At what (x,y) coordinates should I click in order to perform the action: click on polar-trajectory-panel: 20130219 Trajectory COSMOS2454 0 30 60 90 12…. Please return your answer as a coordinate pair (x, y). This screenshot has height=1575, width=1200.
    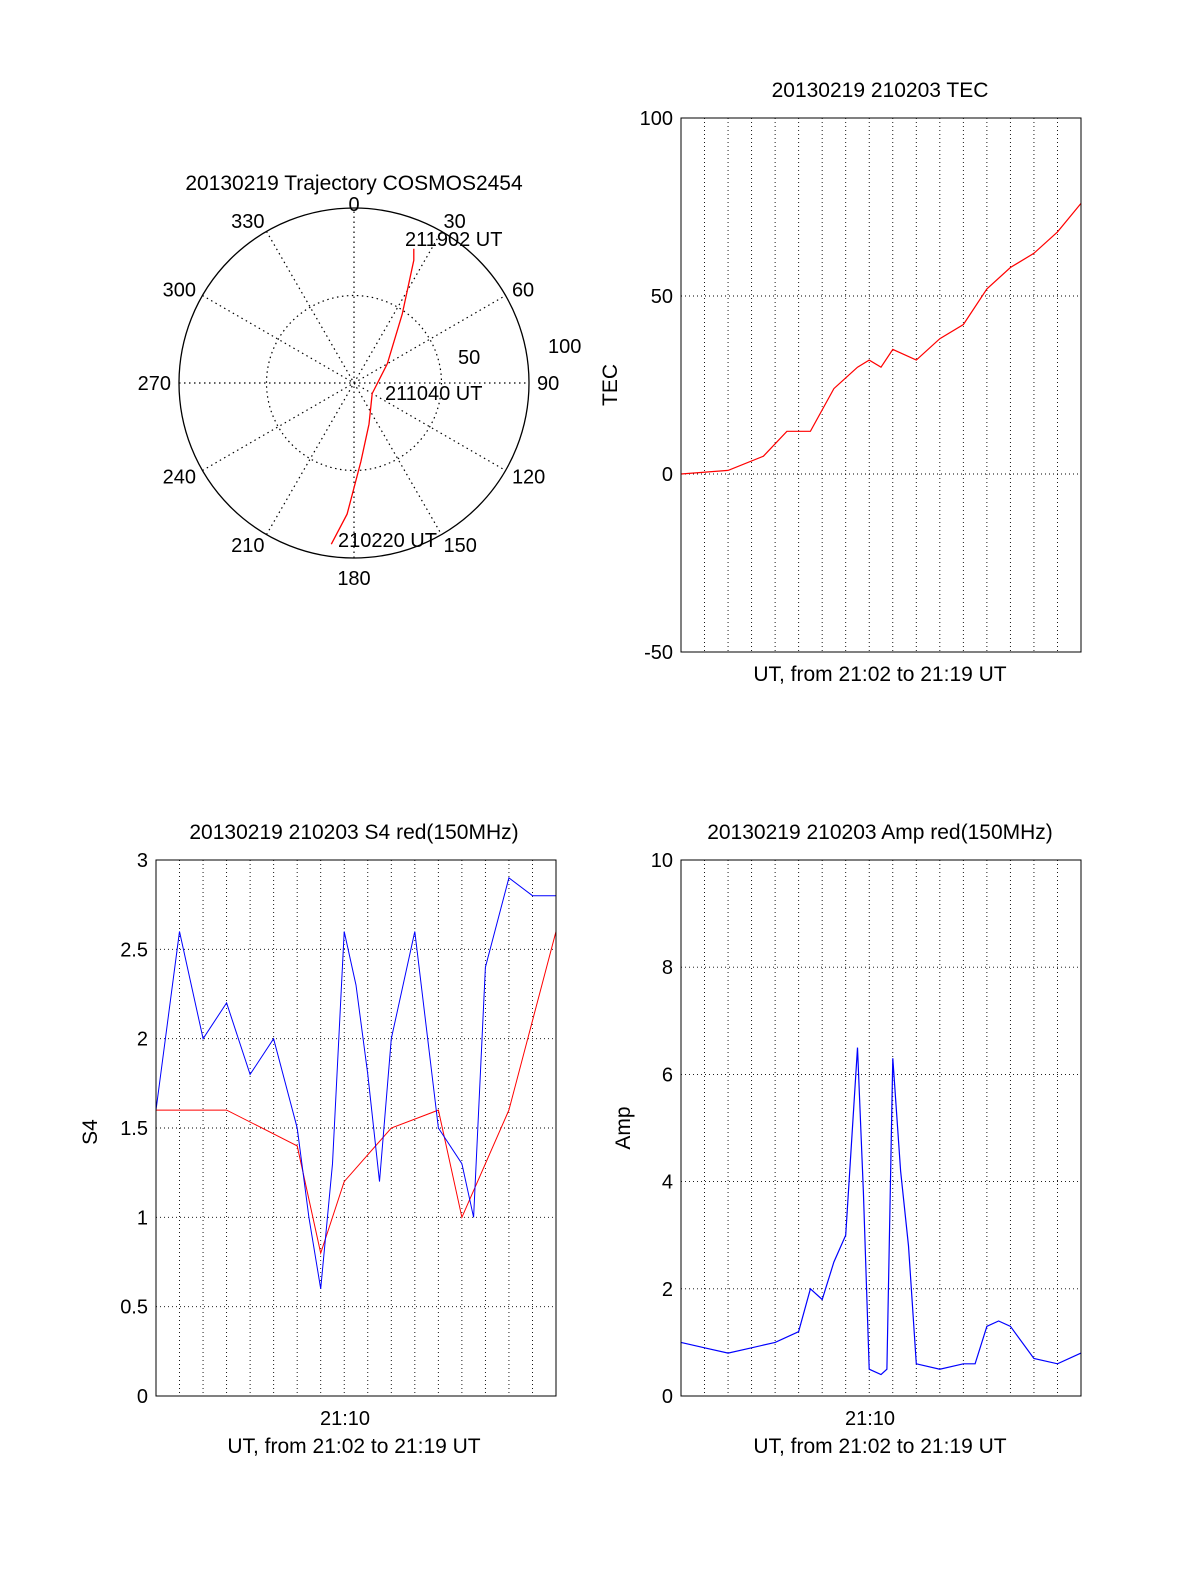
    Looking at the image, I should click on (360, 381).